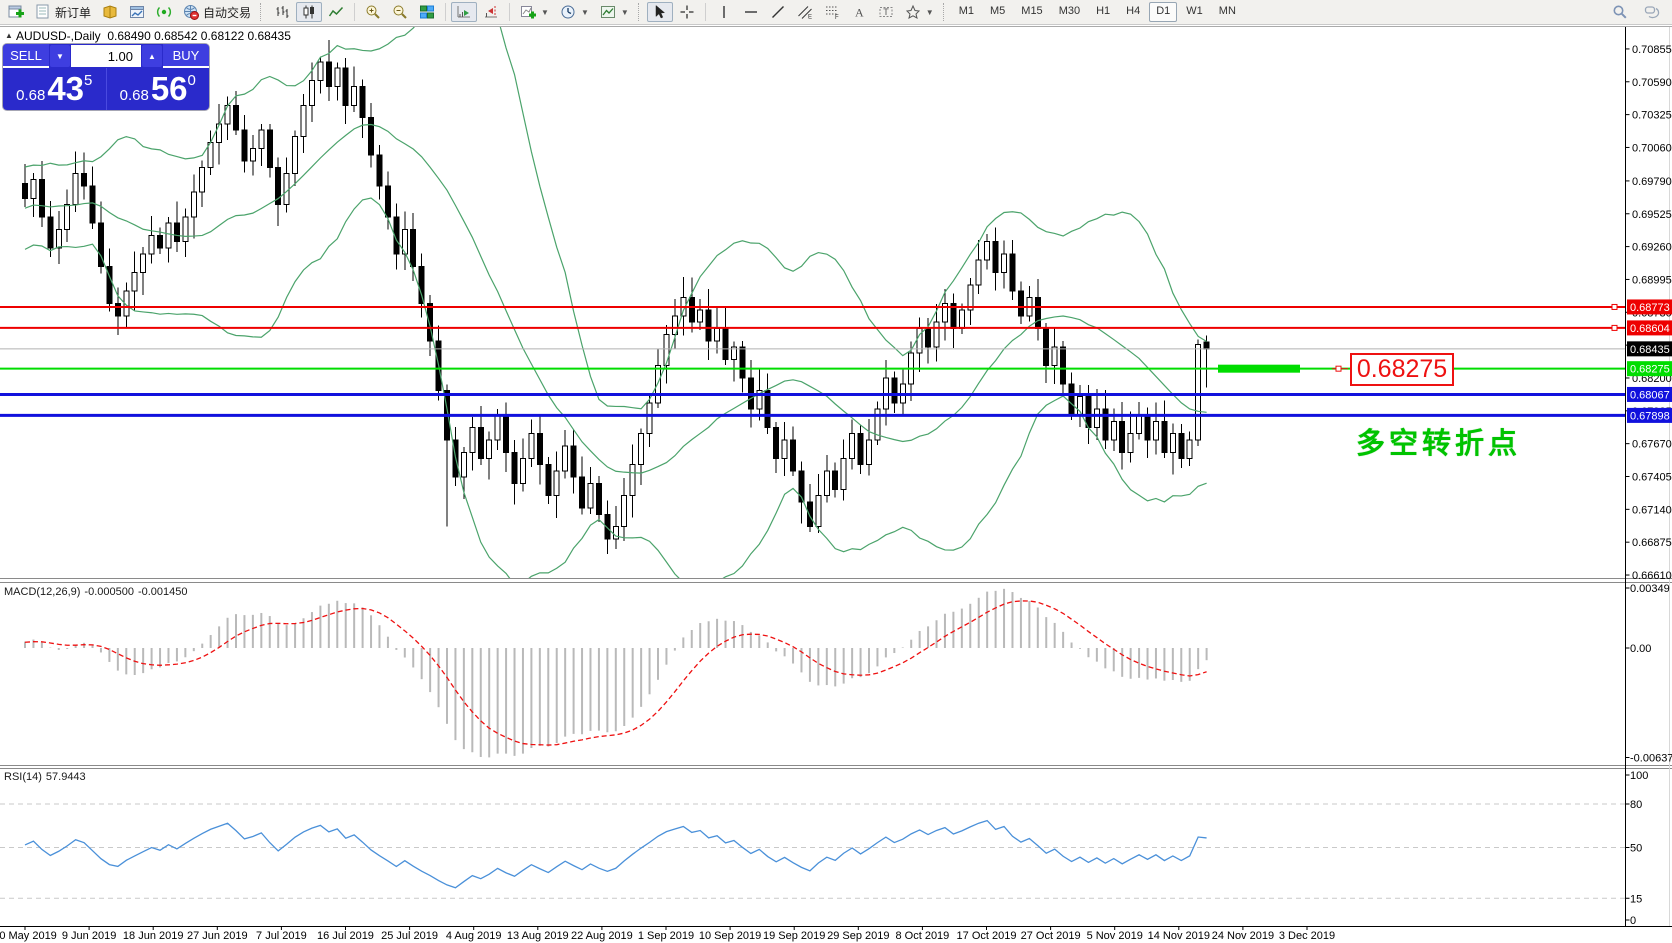  I want to click on timeframe-H4: H4, so click(1133, 11).